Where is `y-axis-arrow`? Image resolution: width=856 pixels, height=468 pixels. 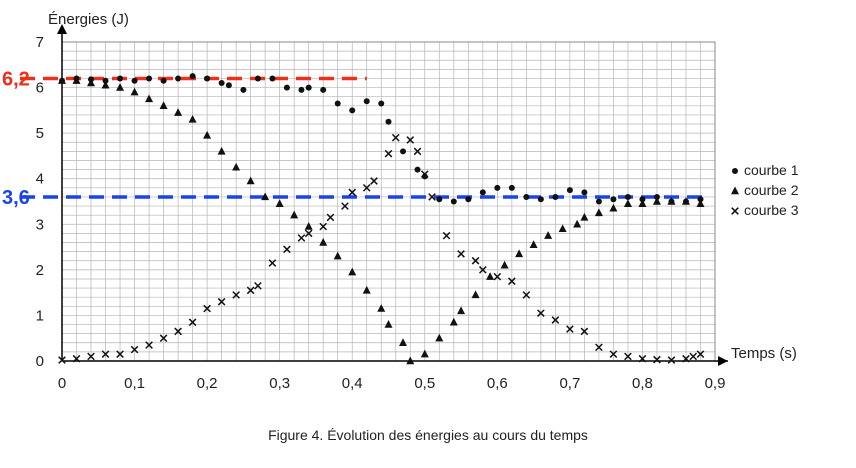 y-axis-arrow is located at coordinates (62, 29).